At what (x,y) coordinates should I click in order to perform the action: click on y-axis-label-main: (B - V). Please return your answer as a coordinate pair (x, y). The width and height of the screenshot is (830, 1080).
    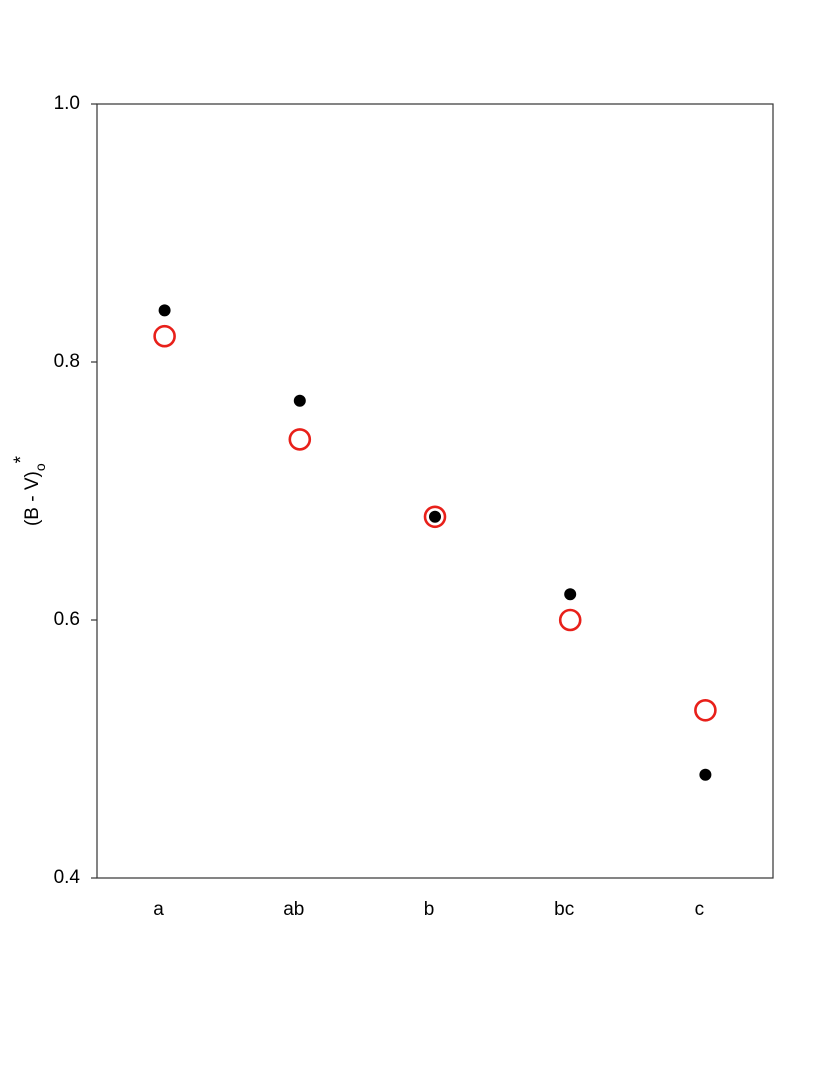
    Looking at the image, I should click on (32, 498).